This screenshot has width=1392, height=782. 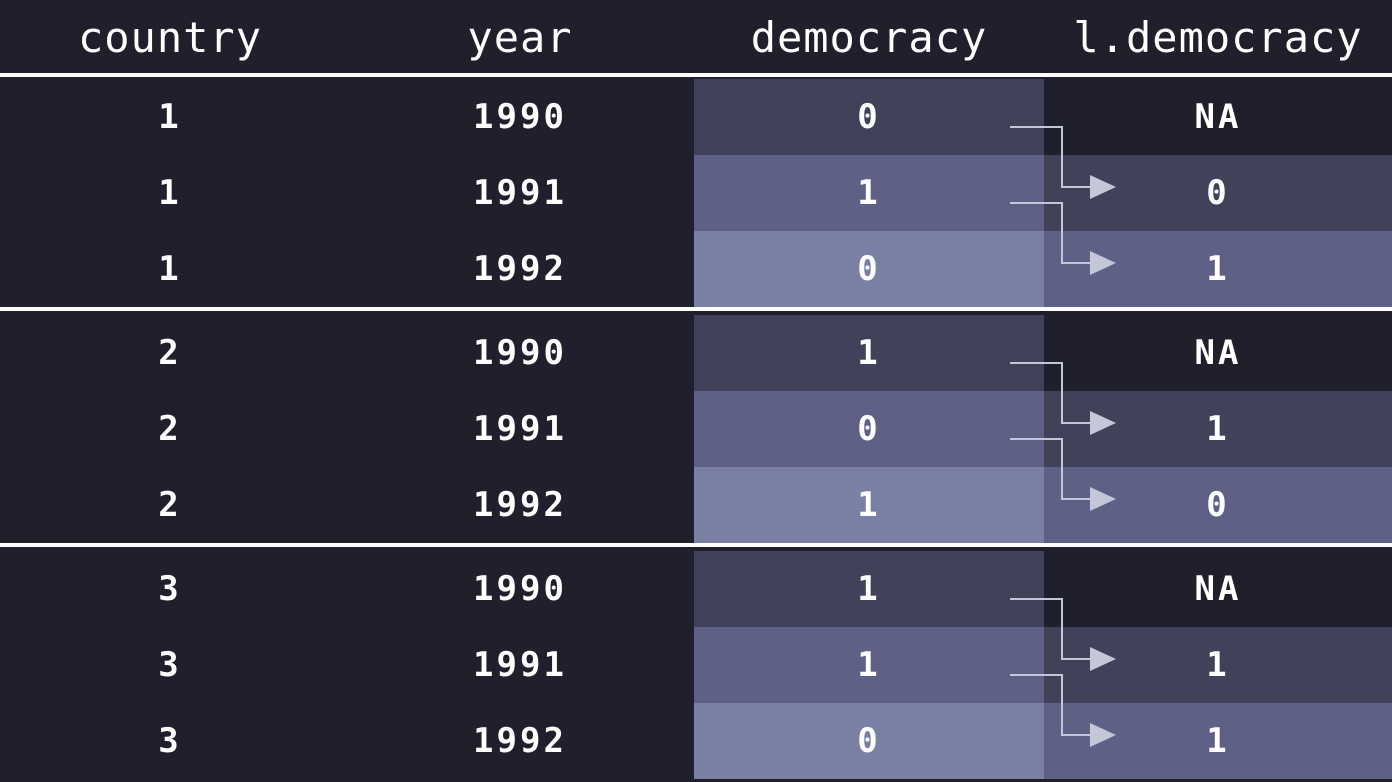 I want to click on header-lag-democracy: l.democracy, so click(x=1218, y=37).